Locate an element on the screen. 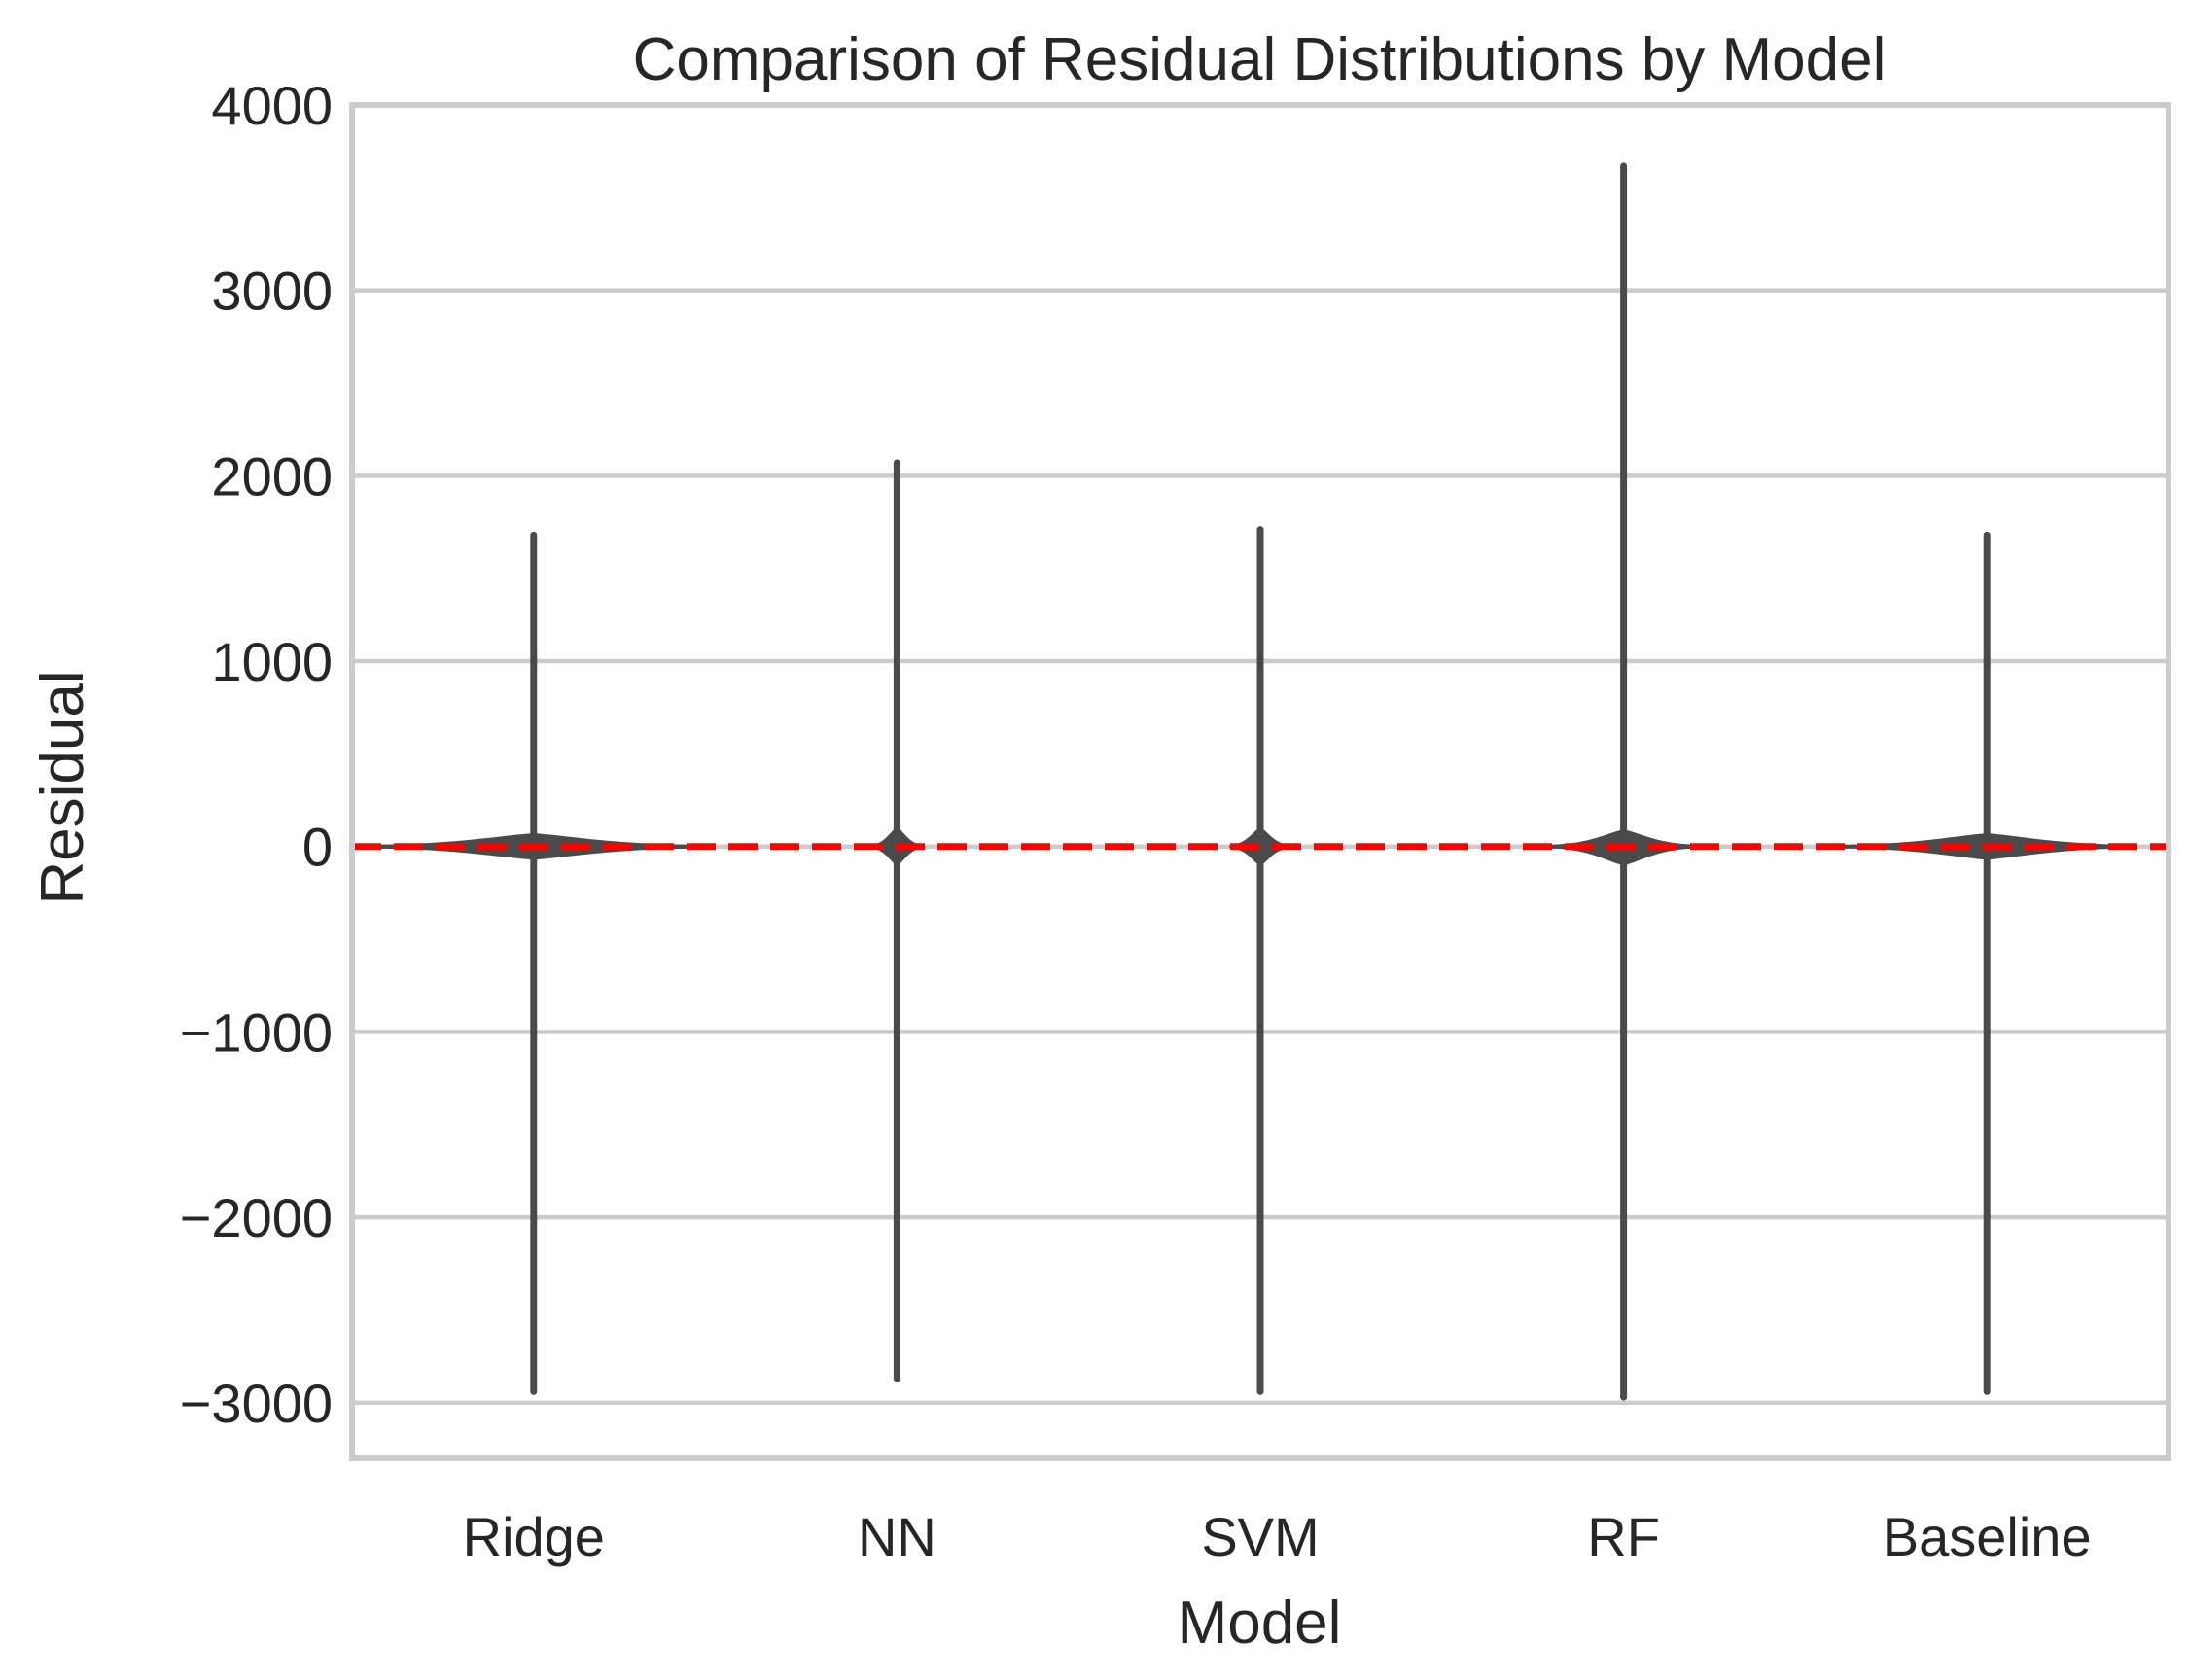 This screenshot has width=2189, height=1680. x-tick-labels: Ridge NN SVM RF Baseline is located at coordinates (1277, 1536).